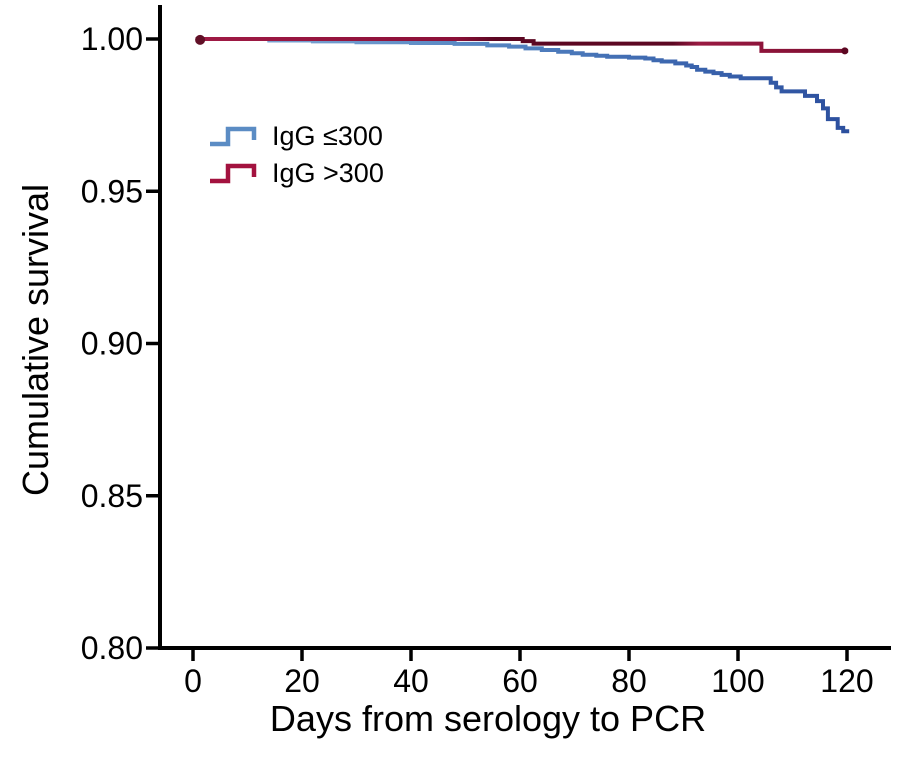 This screenshot has height=763, width=900. What do you see at coordinates (327, 135) in the screenshot?
I see `legend-label-igg-le-300: IgG ≤300` at bounding box center [327, 135].